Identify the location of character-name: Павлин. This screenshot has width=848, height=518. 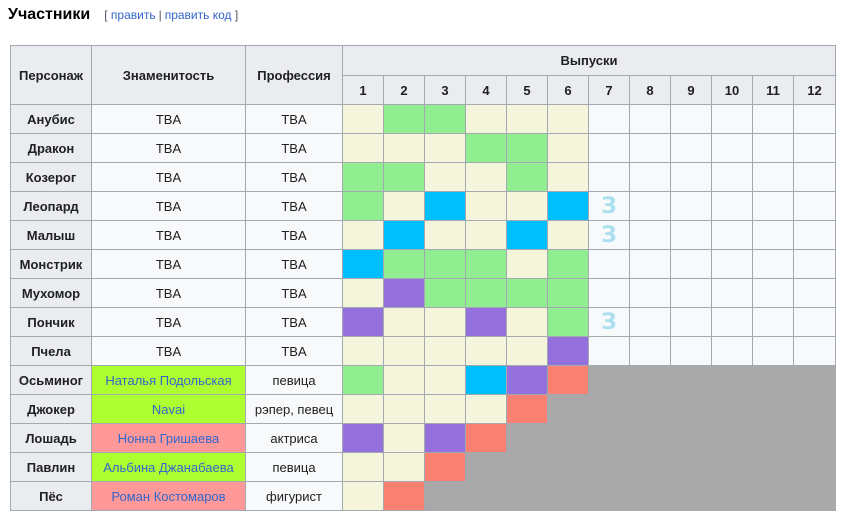
(51, 467).